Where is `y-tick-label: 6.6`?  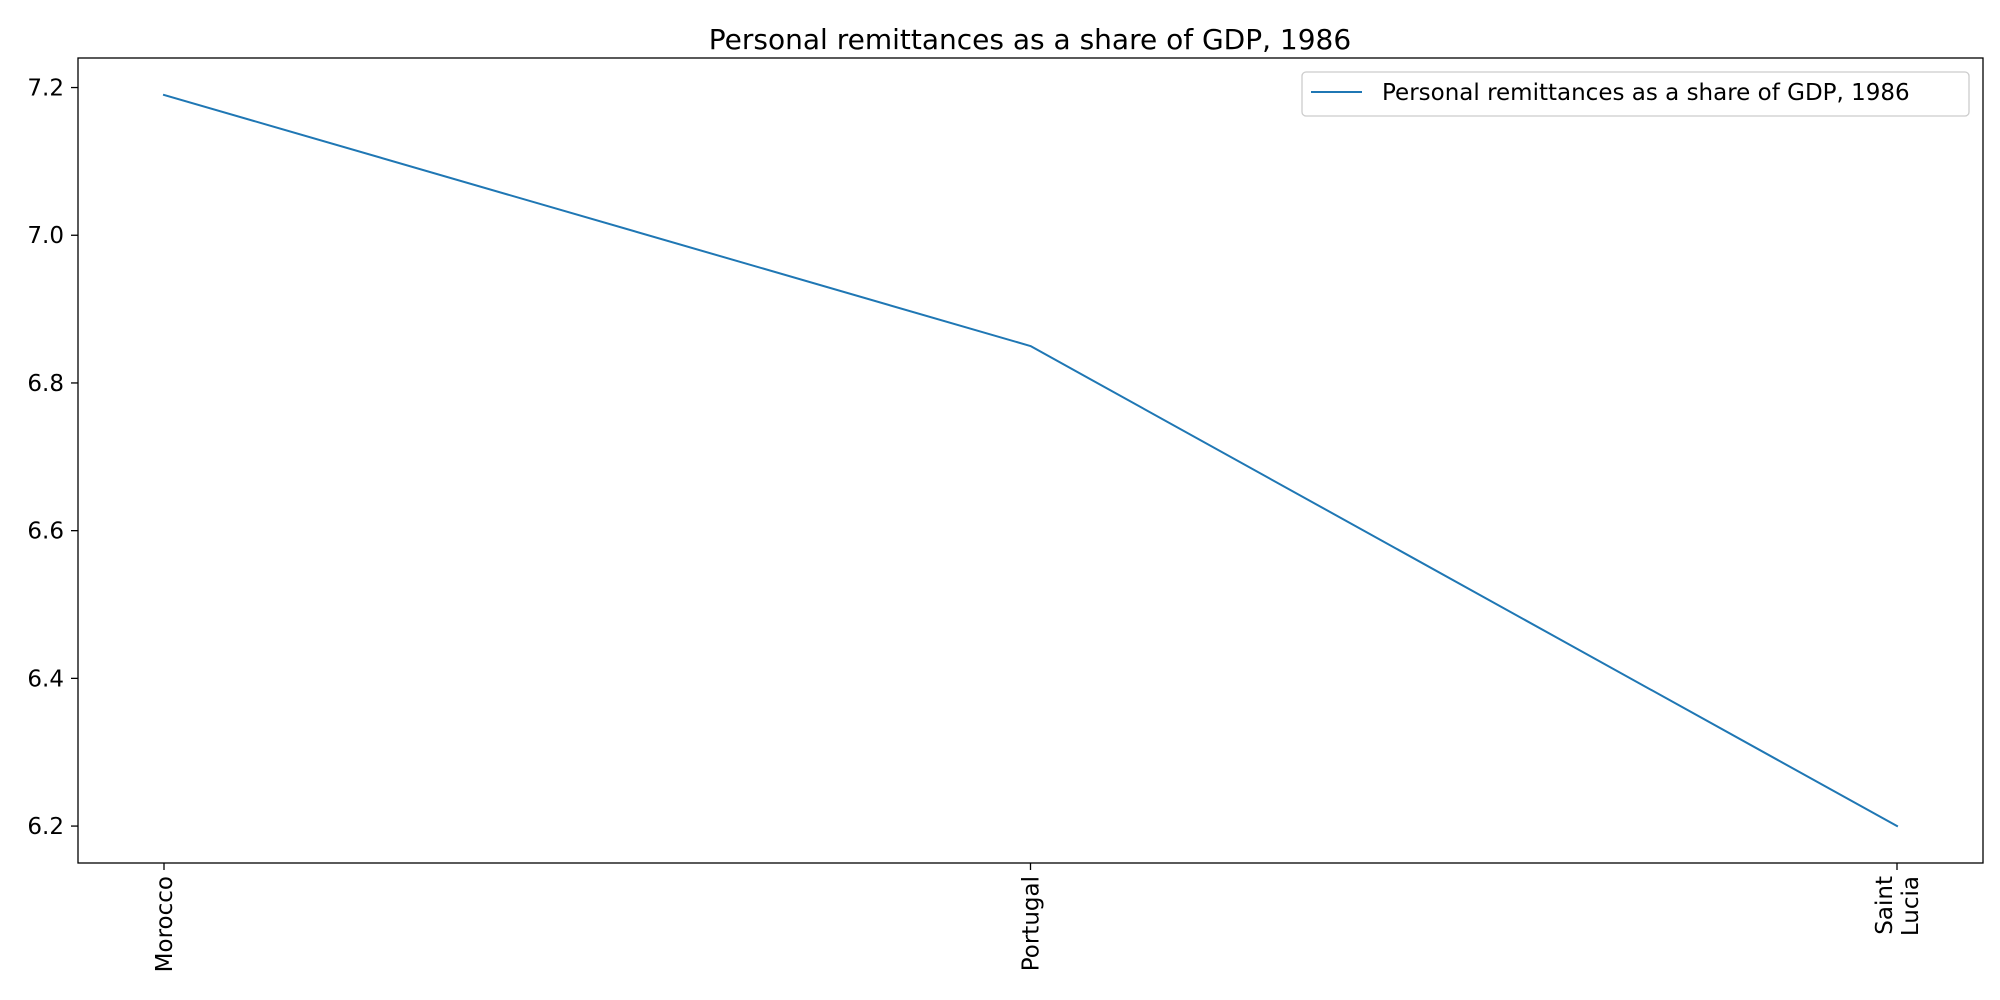 y-tick-label: 6.6 is located at coordinates (45, 532).